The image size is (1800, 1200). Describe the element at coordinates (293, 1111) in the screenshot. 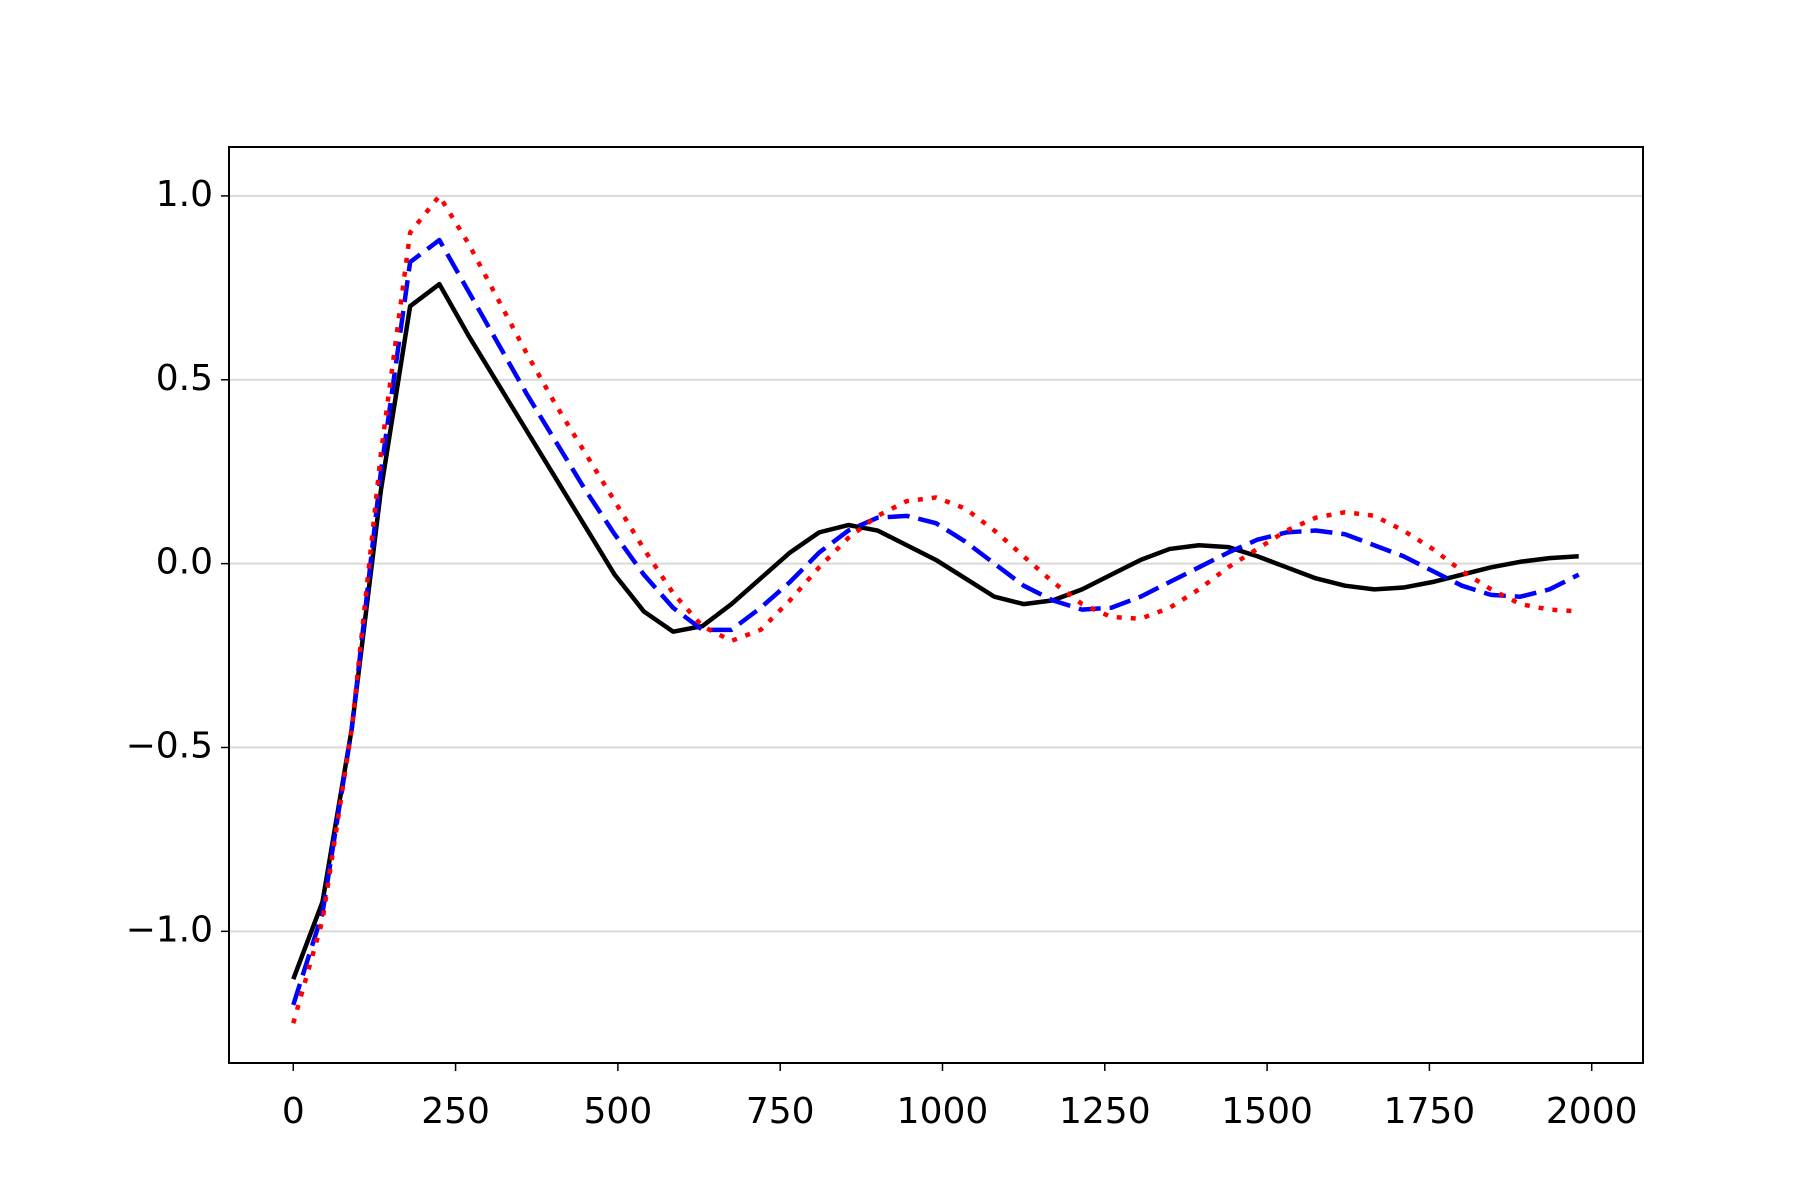

I see `x-tick-label: 0` at that location.